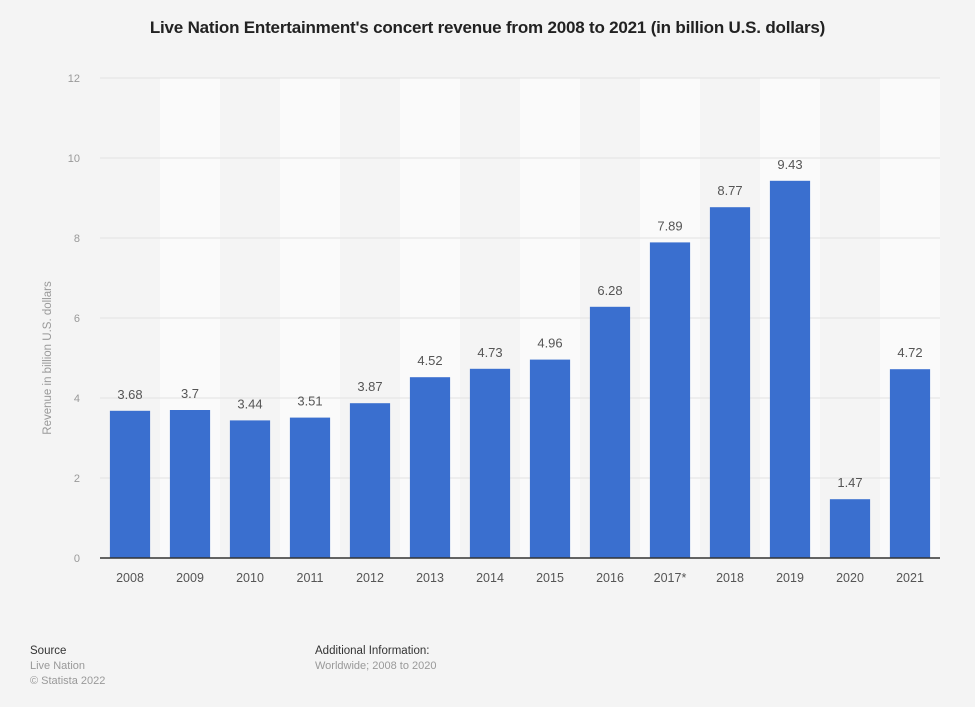 This screenshot has width=975, height=707. Describe the element at coordinates (190, 484) in the screenshot. I see `bar-2009` at that location.